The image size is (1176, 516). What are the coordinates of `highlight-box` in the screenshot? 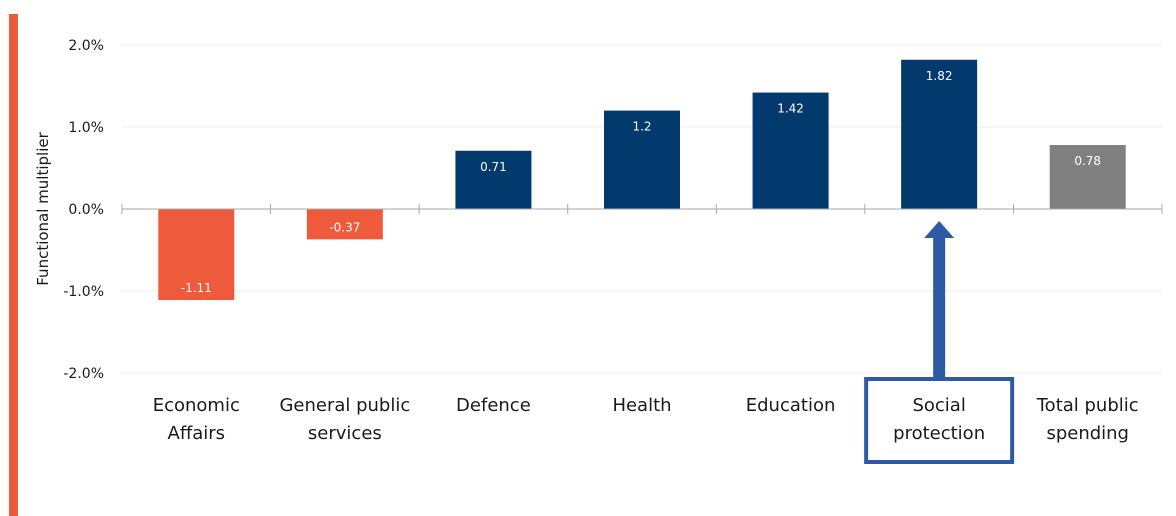 It's located at (939, 420).